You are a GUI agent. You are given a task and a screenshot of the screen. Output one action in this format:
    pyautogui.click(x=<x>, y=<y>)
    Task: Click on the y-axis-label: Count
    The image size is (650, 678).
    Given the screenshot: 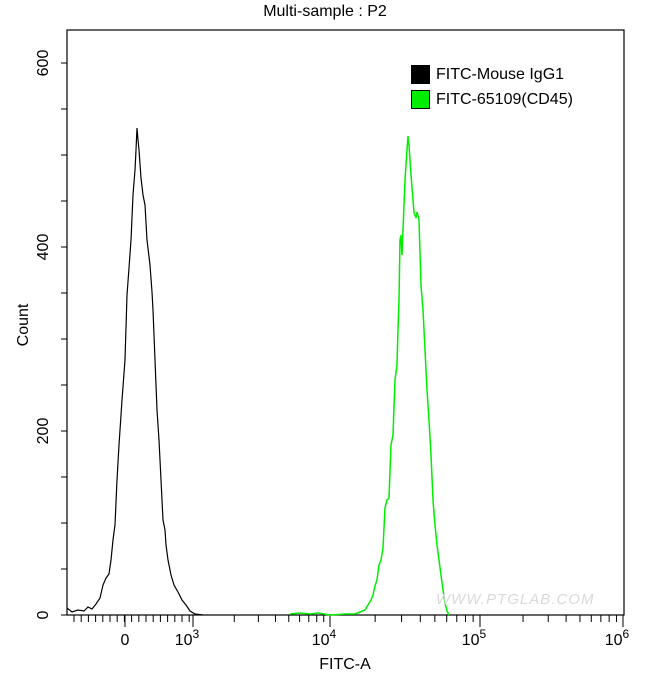 What is the action you would take?
    pyautogui.click(x=23, y=325)
    